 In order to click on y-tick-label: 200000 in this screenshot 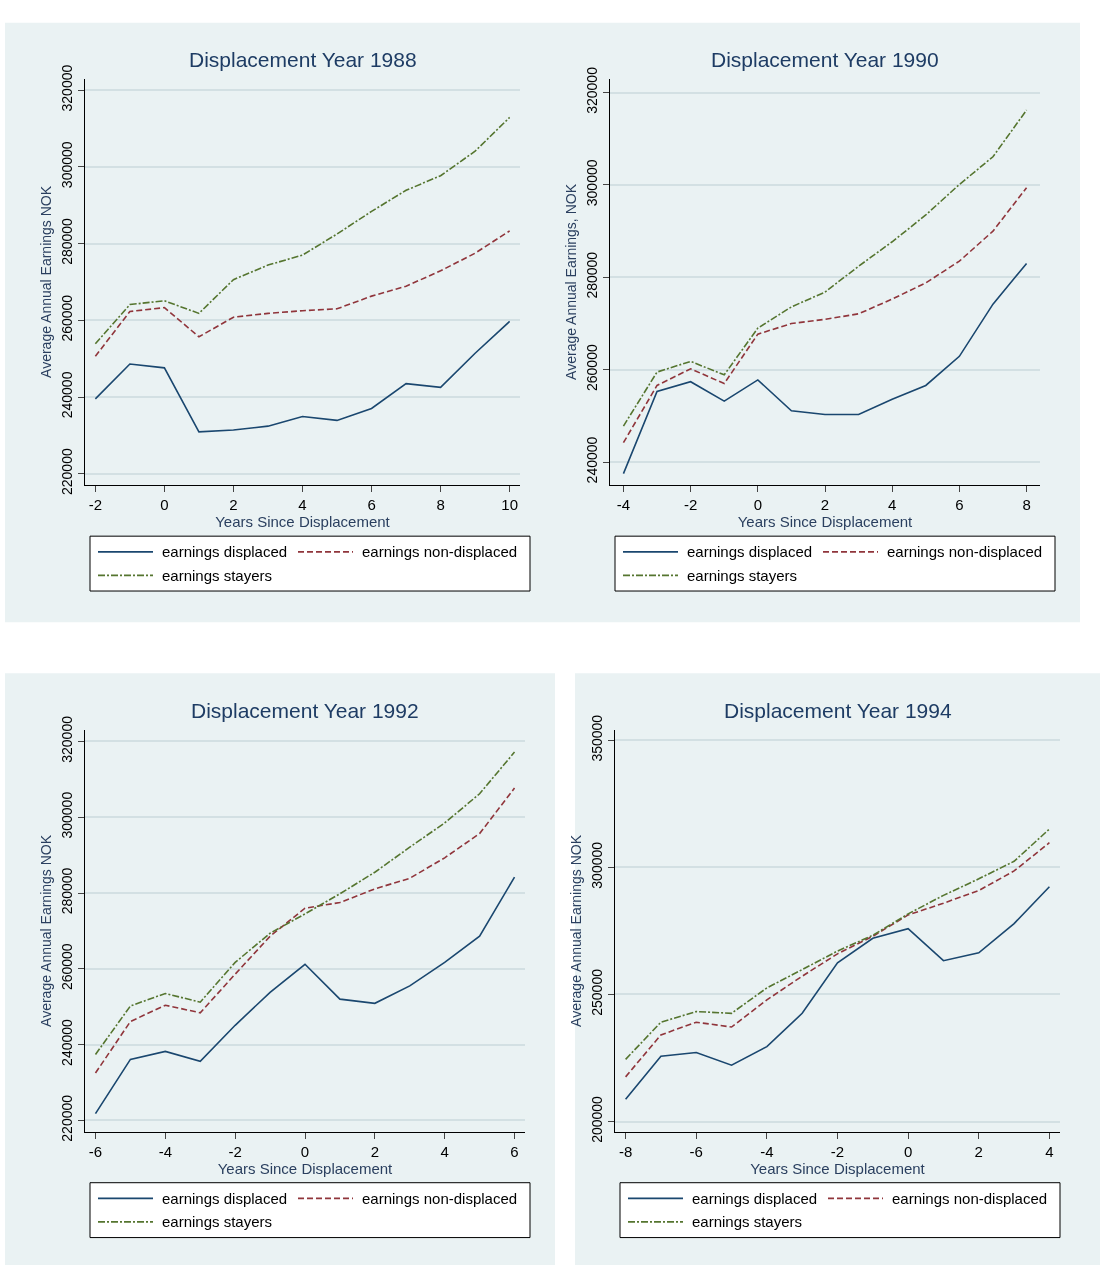, I will do `click(597, 1119)`.